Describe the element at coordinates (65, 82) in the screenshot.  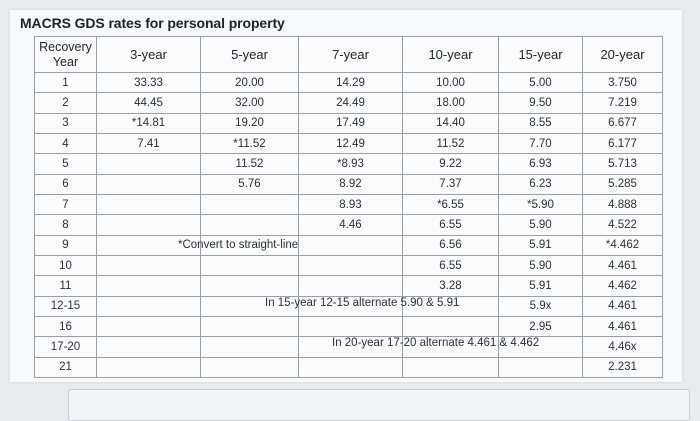
I see `recovery-year-cell: 1` at that location.